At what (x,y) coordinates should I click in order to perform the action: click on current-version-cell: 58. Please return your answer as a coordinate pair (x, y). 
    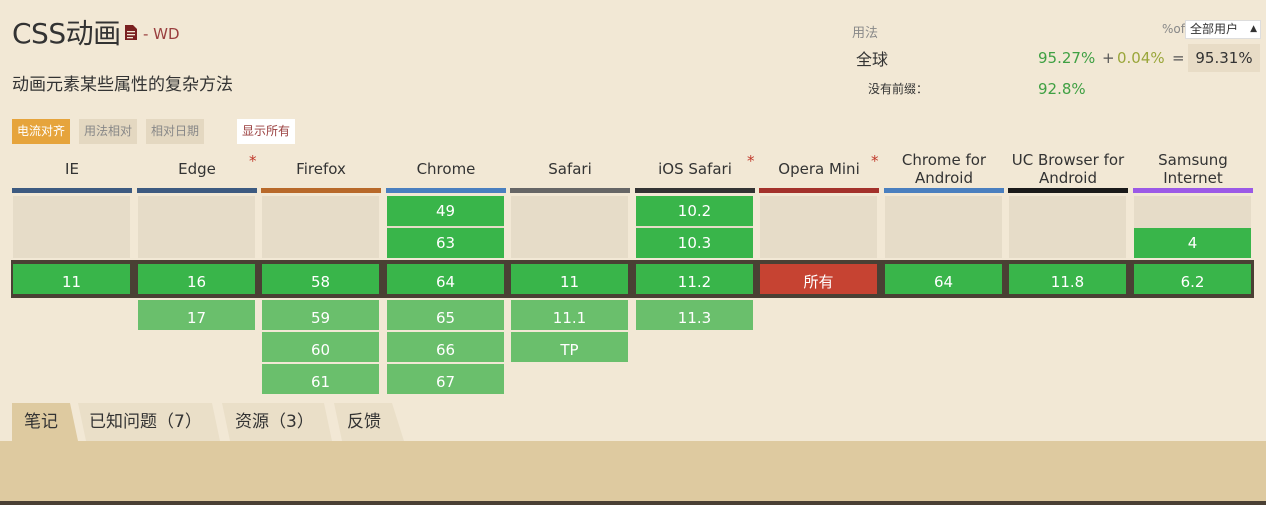
    Looking at the image, I should click on (320, 279).